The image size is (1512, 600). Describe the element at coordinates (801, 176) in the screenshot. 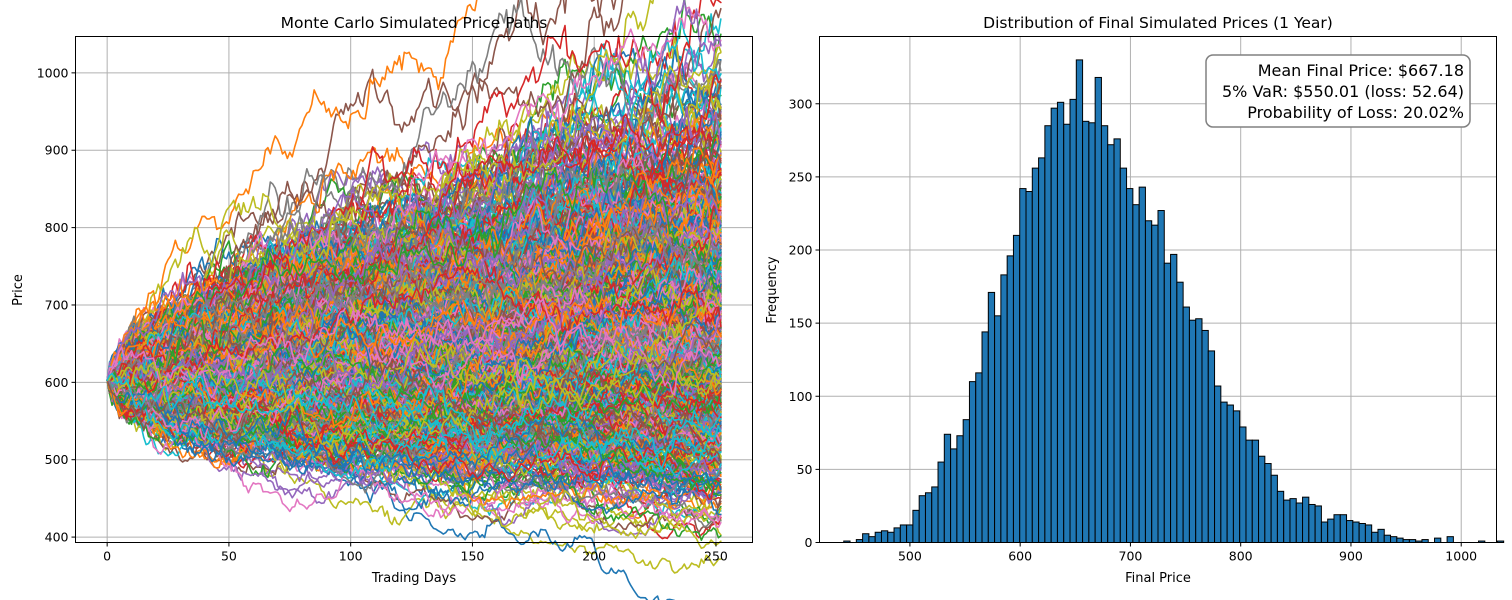

I see `right-y-tick-label-250: 250` at that location.